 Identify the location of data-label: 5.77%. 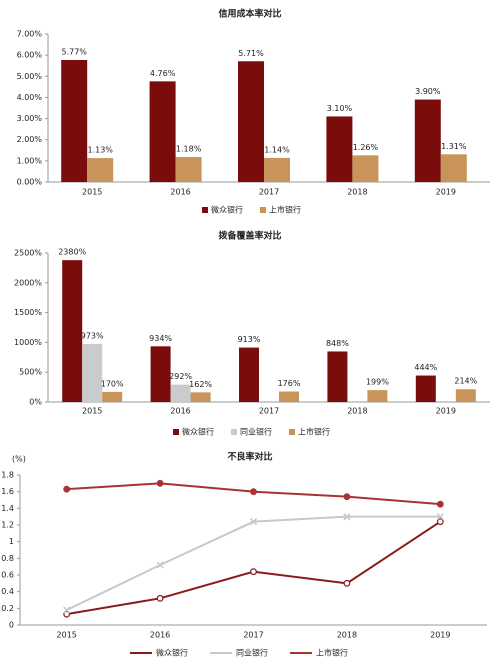
(74, 52).